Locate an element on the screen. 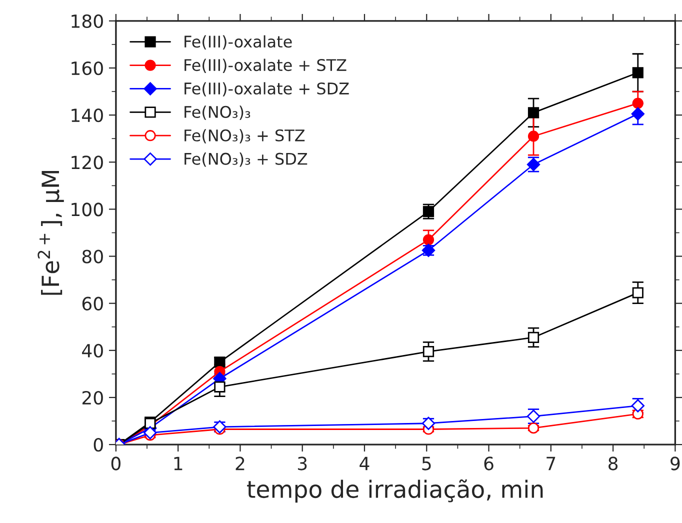 This screenshot has width=682, height=523. y-tick-label: 80 is located at coordinates (92, 257).